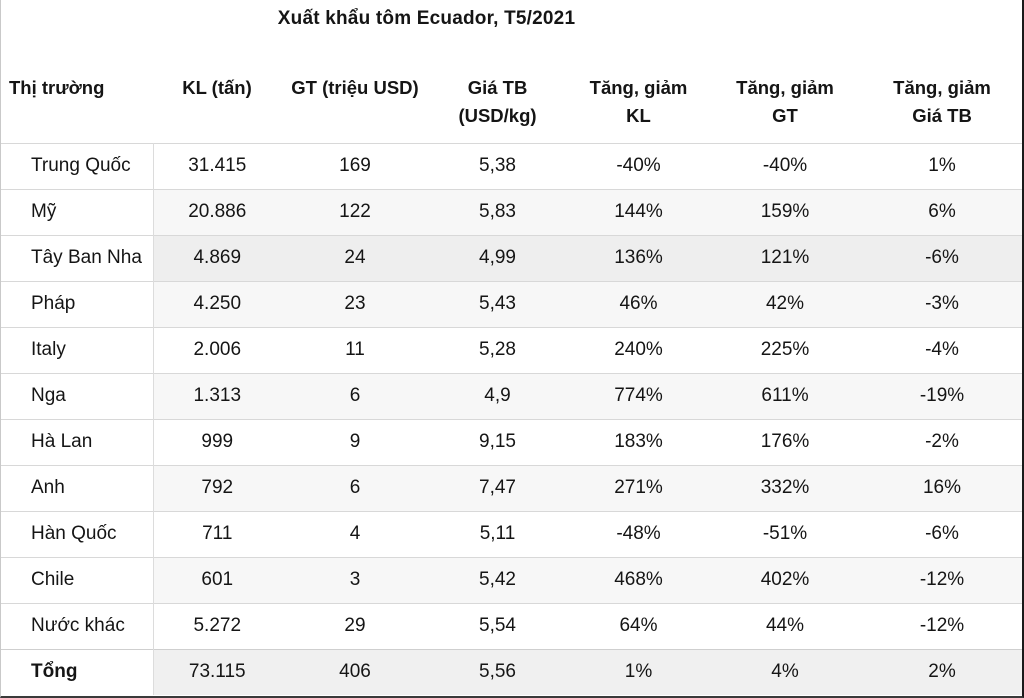 The width and height of the screenshot is (1024, 698). Describe the element at coordinates (497, 115) in the screenshot. I see `header-line: (USD/kg)` at that location.